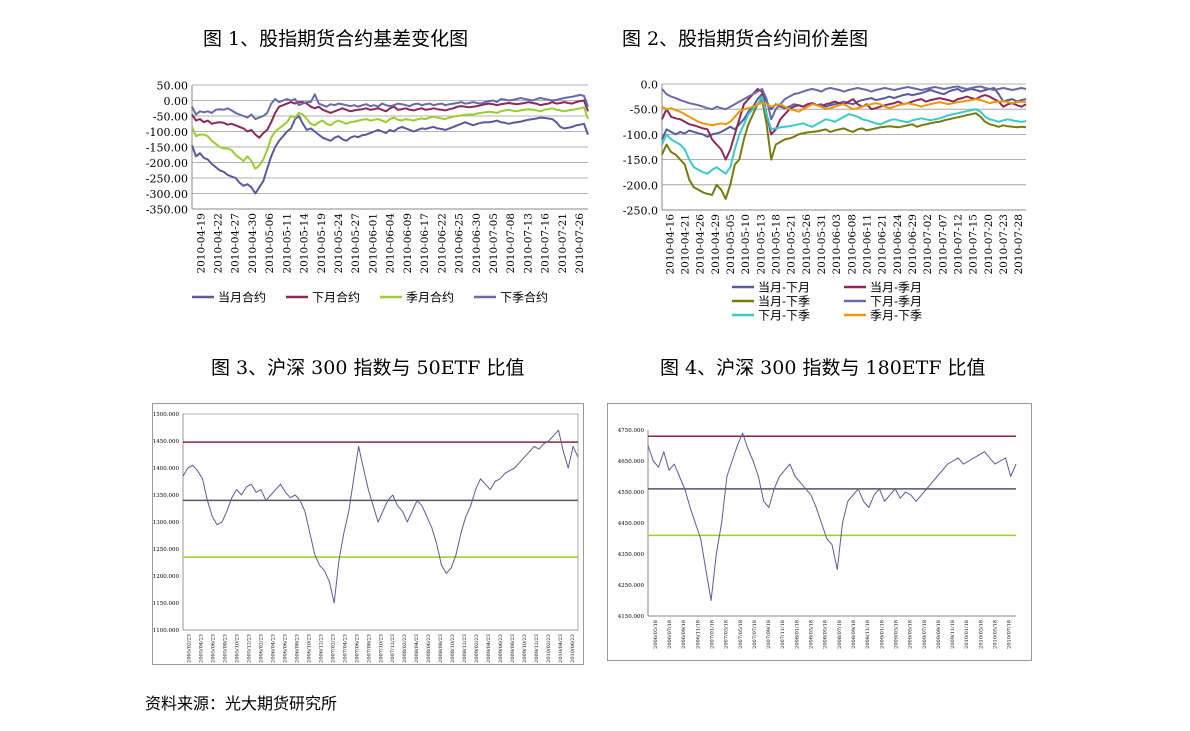  What do you see at coordinates (336, 39) in the screenshot?
I see `chart1-title: 图 1、股指期货合约基差变化图` at bounding box center [336, 39].